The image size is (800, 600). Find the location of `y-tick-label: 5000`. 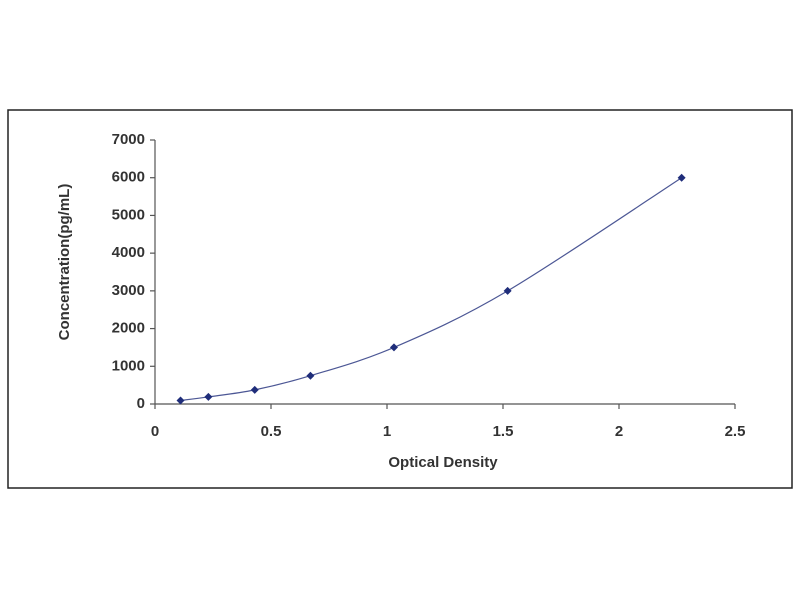

y-tick-label: 5000 is located at coordinates (128, 214).